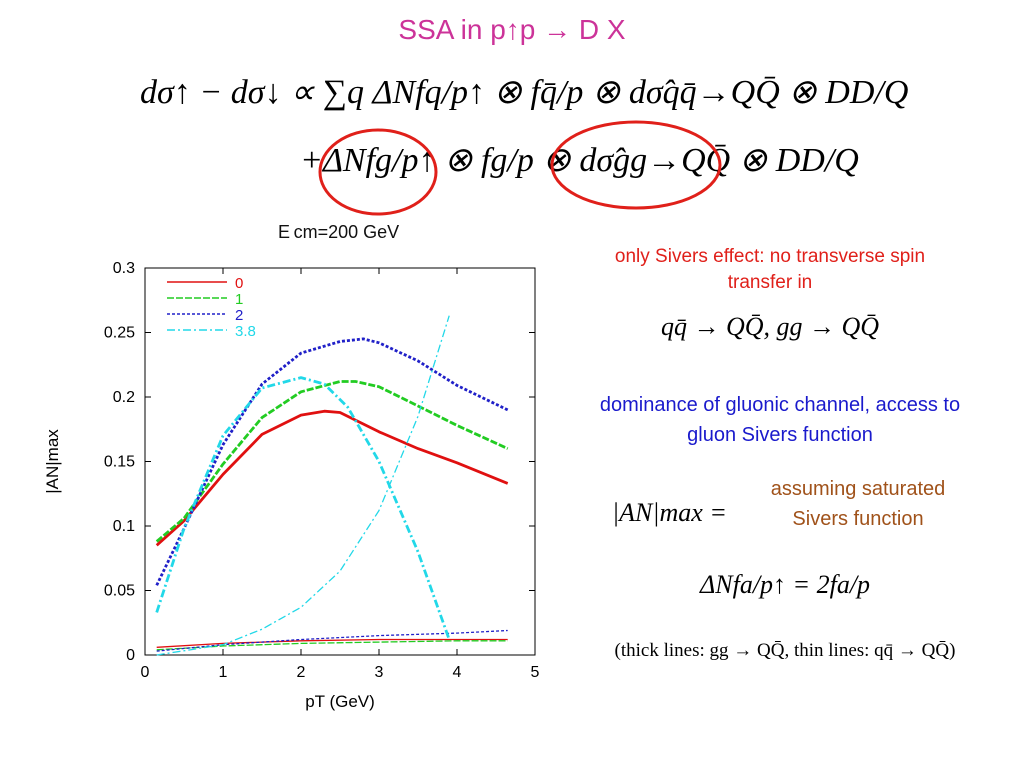 This screenshot has width=1024, height=768. What do you see at coordinates (124, 397) in the screenshot?
I see `y-tick-label: 0.2` at bounding box center [124, 397].